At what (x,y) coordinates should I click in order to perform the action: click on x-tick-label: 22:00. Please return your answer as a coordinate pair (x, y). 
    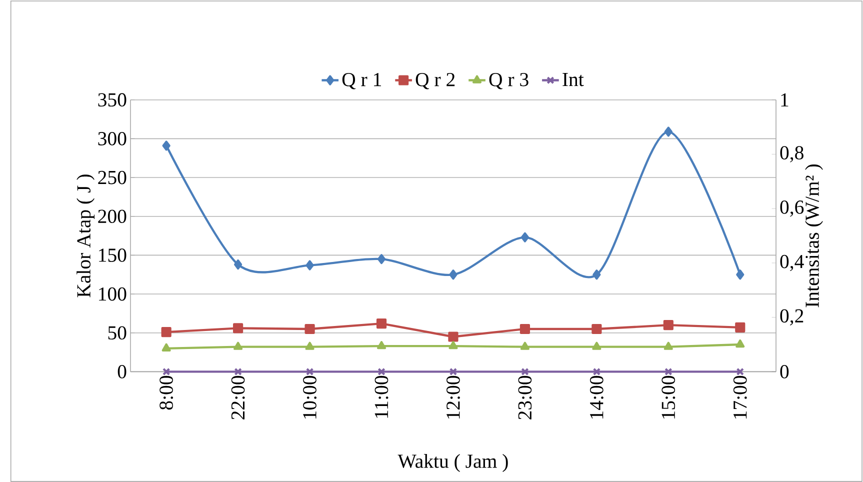
    Looking at the image, I should click on (238, 398).